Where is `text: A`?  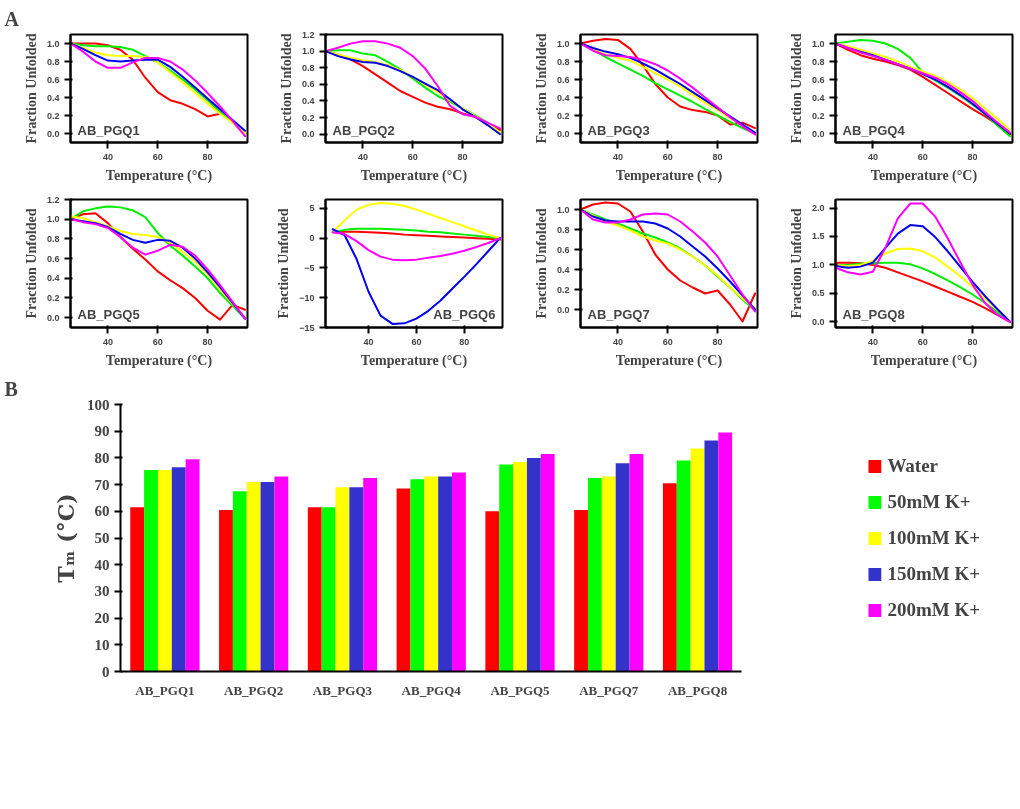 text: A is located at coordinates (12, 18).